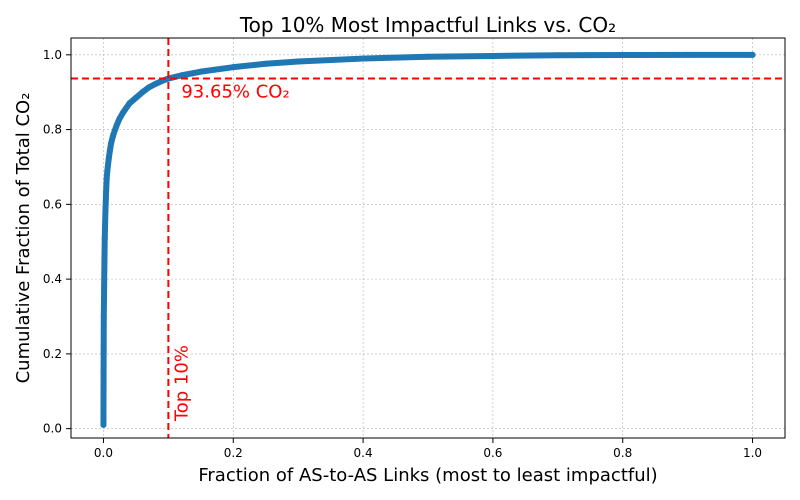 The width and height of the screenshot is (800, 500). What do you see at coordinates (52, 130) in the screenshot?
I see `y-tick-label: 0.8` at bounding box center [52, 130].